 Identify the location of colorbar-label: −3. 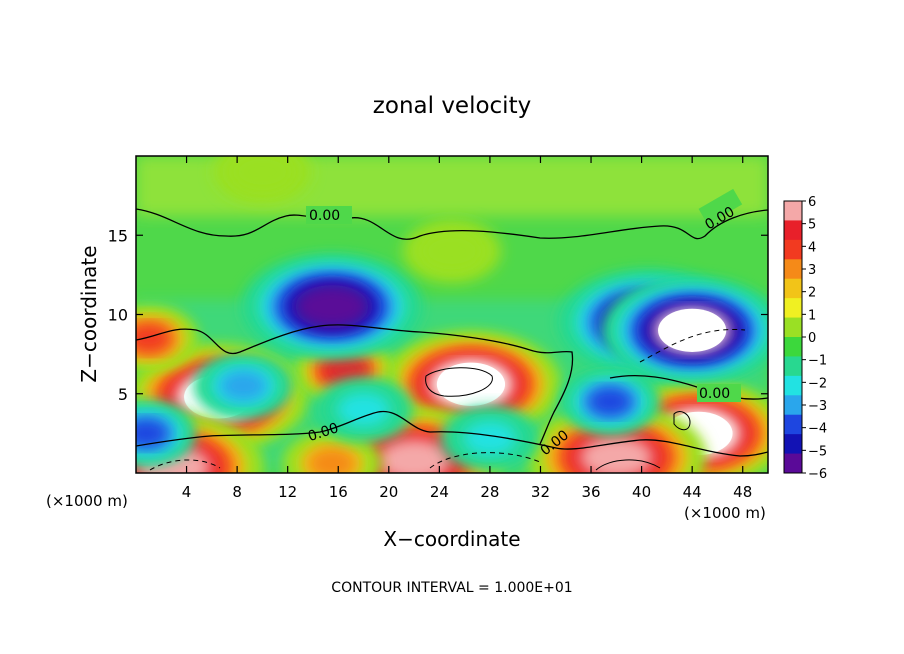
(817, 406).